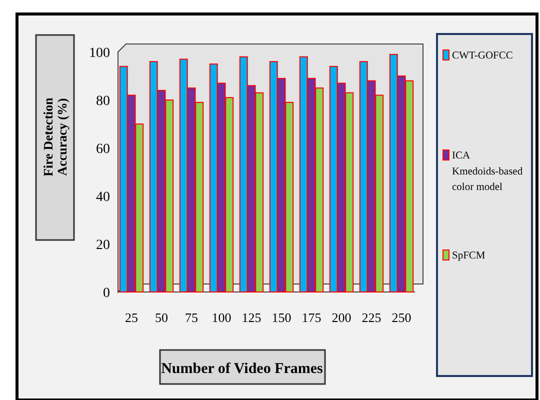  I want to click on y-axis-title: Fire Detection Accuracy (%), so click(55, 136).